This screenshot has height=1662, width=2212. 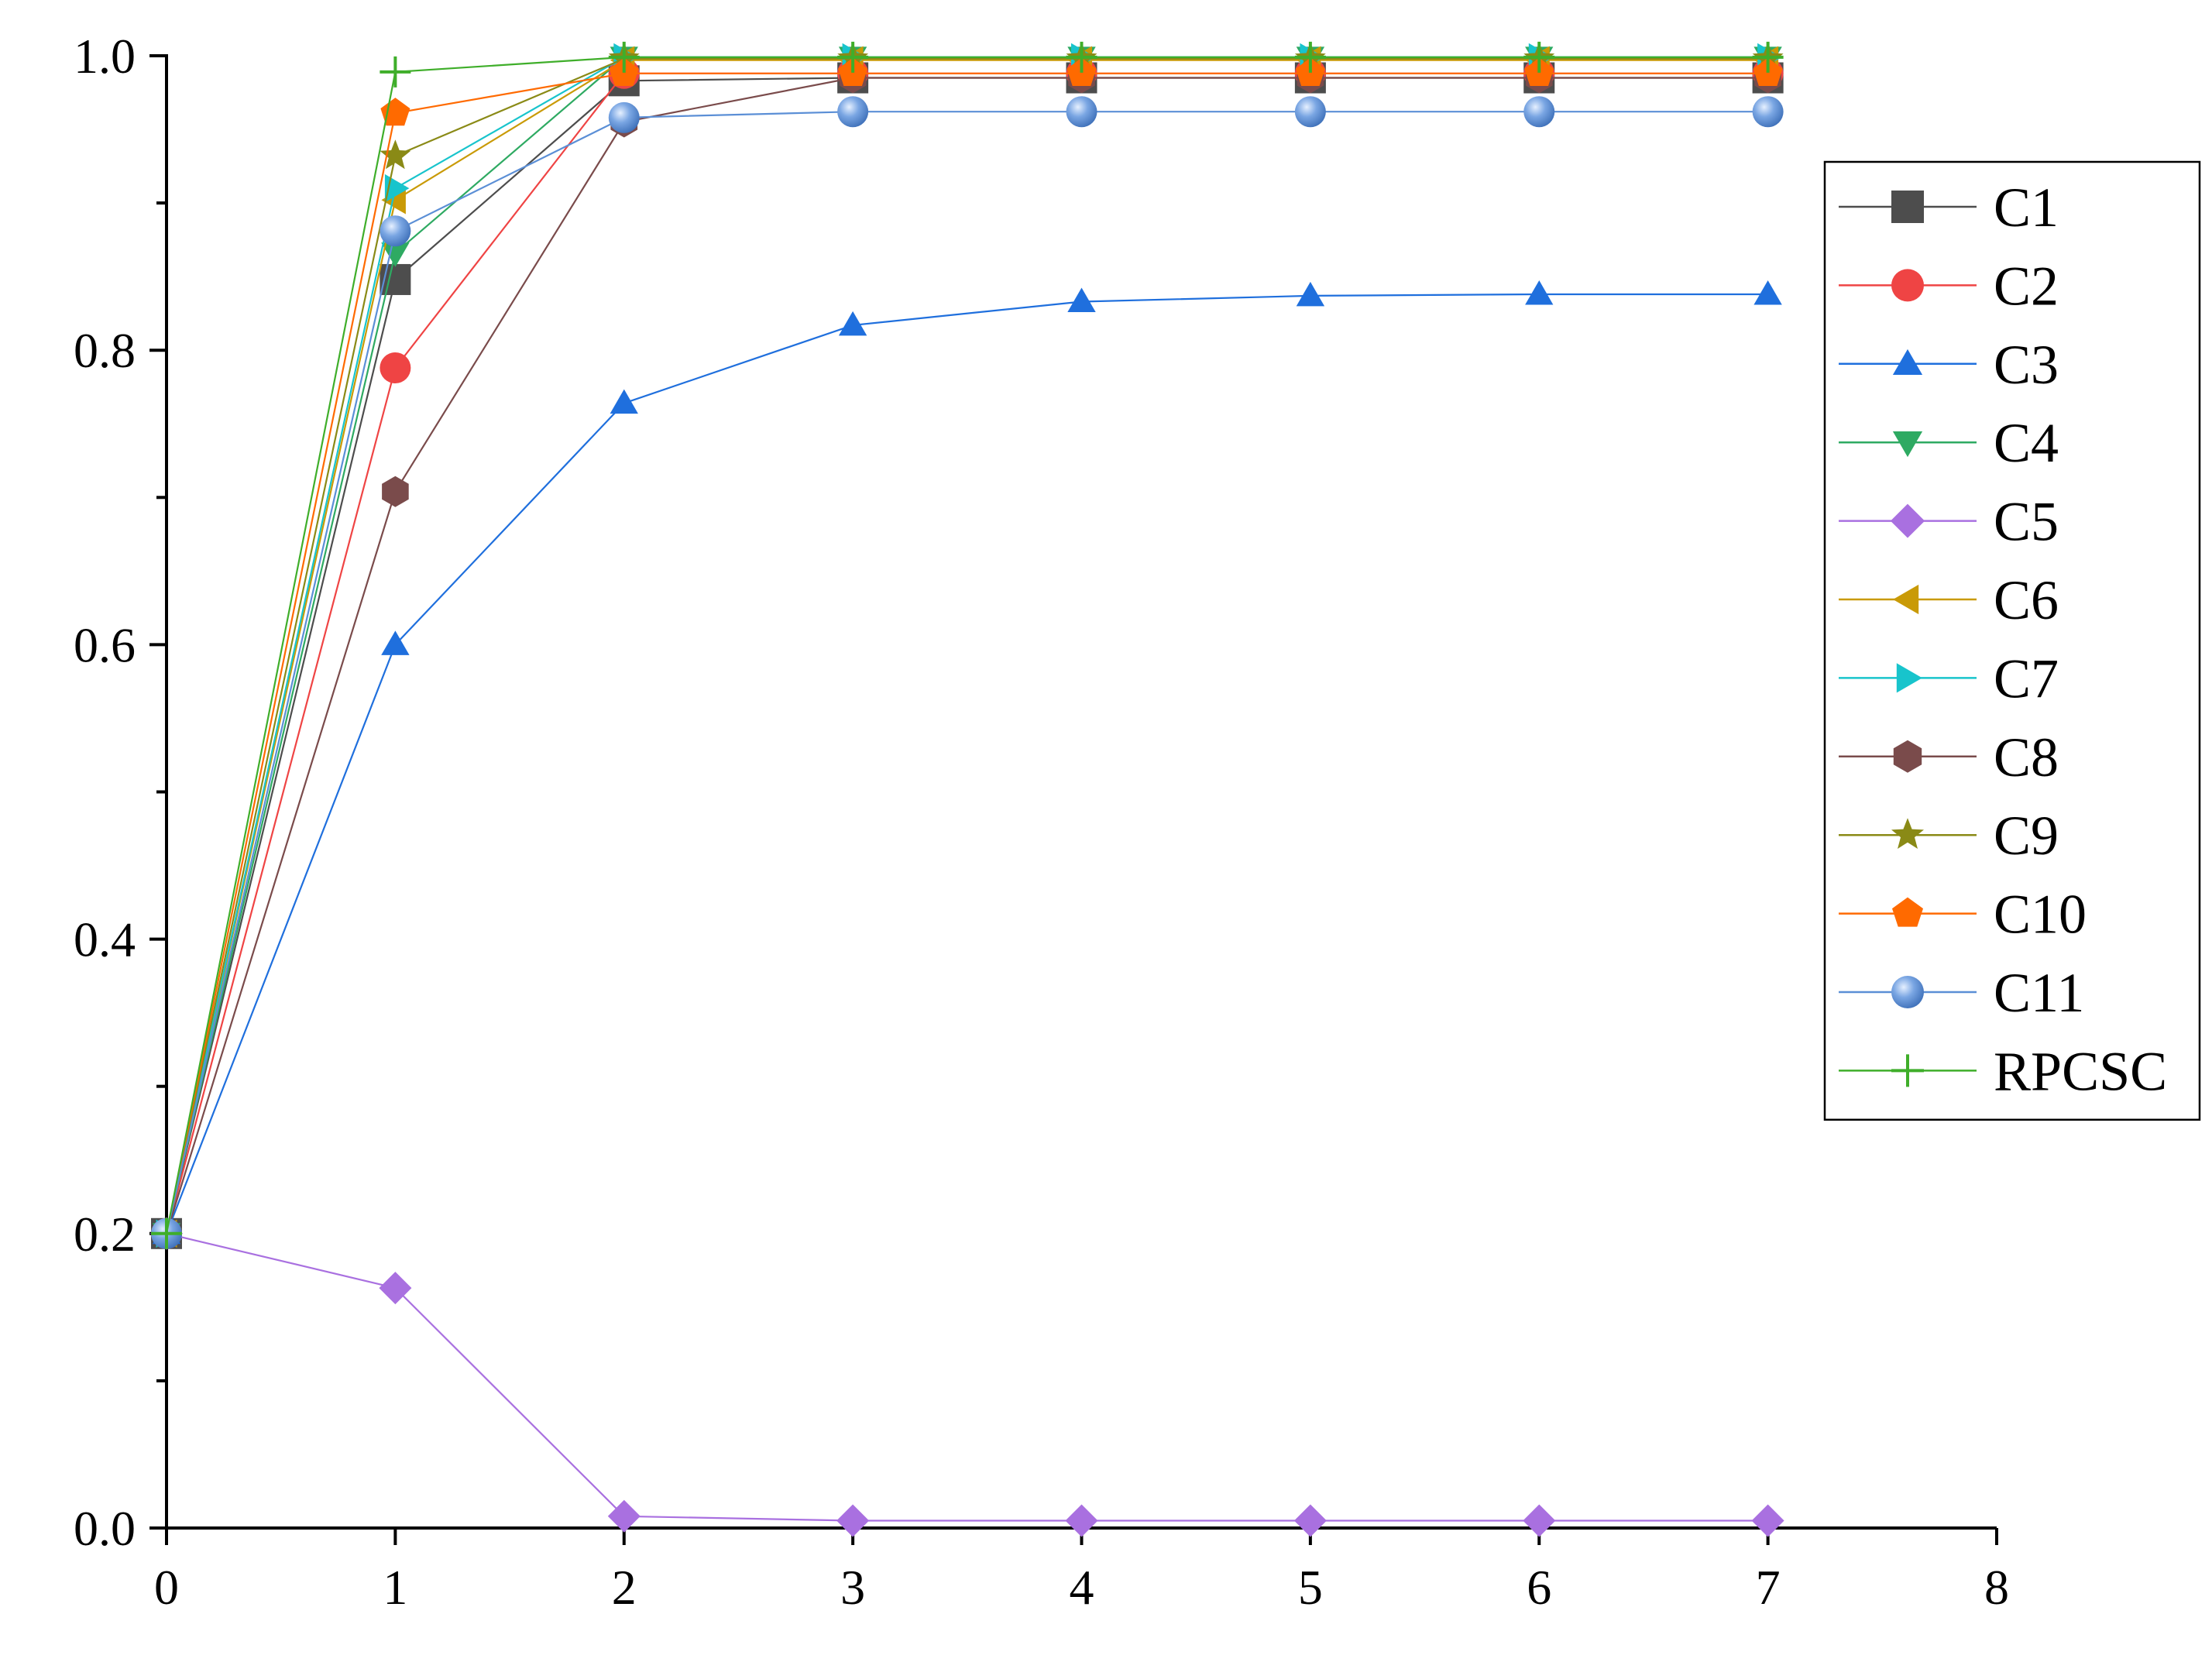 I want to click on legend-entry-c1: C1, so click(x=1949, y=208).